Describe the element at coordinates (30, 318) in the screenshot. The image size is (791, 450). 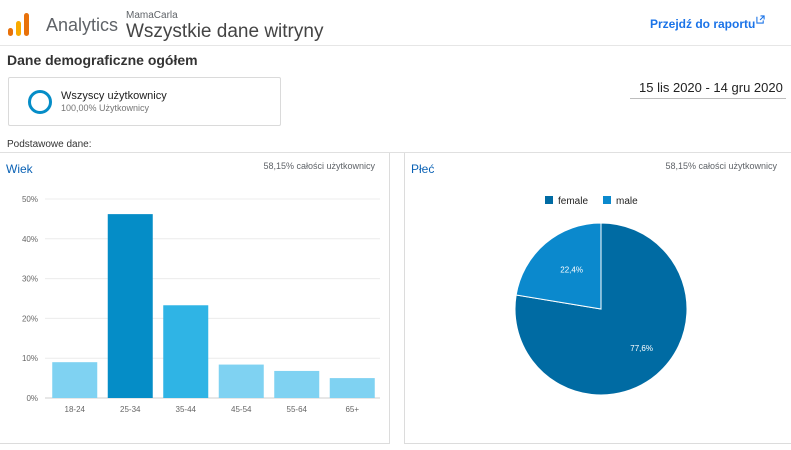
I see `y-tick-label: 20%` at that location.